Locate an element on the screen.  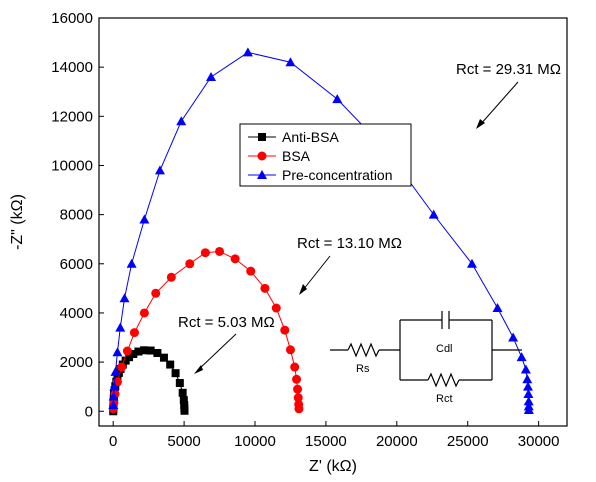
annotation-pre: Rct = 29.31 MΩ is located at coordinates (508, 95).